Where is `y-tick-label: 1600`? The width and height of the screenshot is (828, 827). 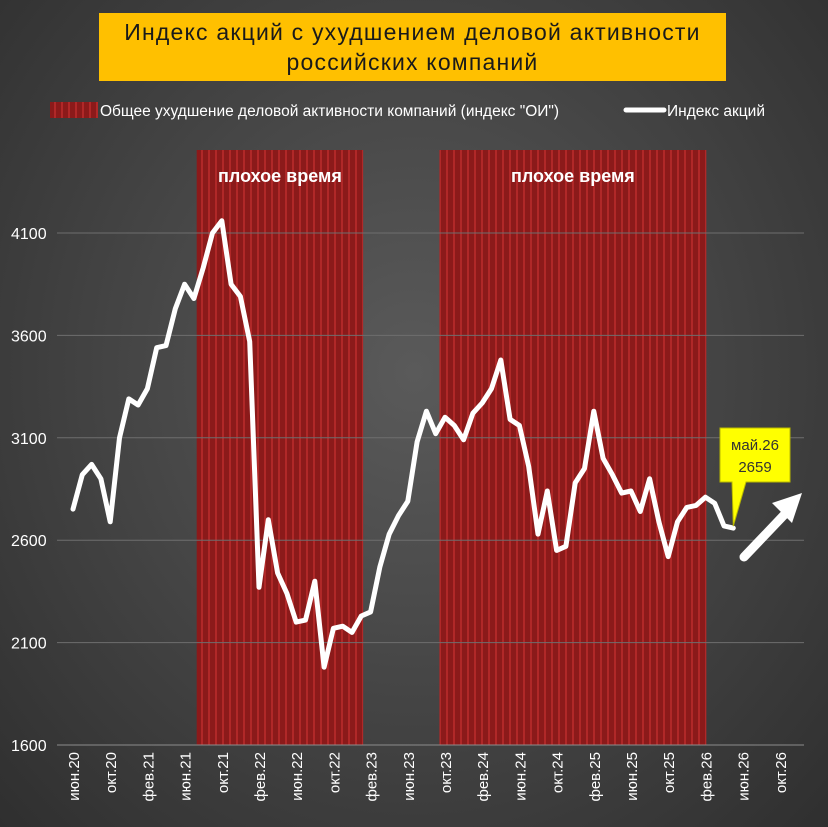 y-tick-label: 1600 is located at coordinates (29, 746).